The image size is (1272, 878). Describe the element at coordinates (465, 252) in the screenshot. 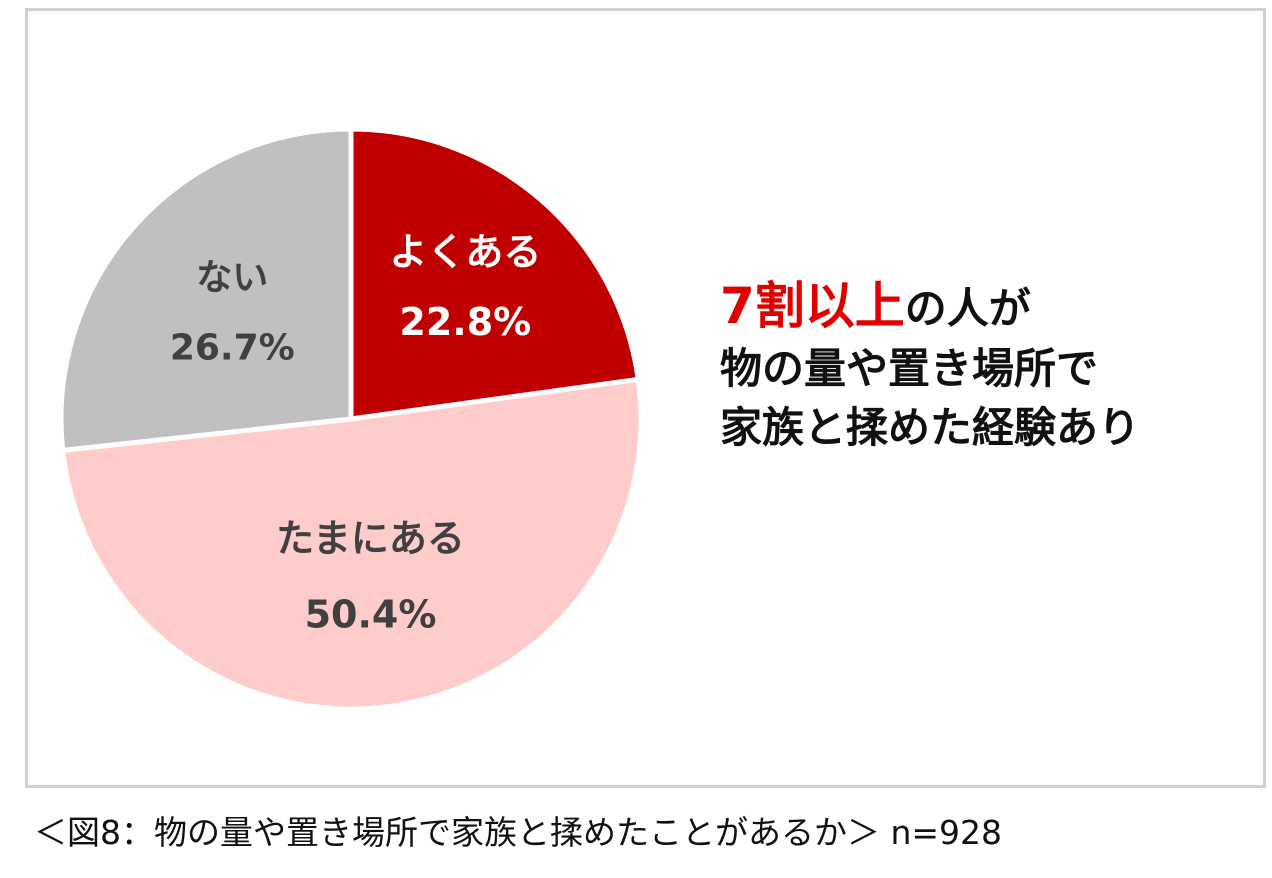

I see `slice-category-label: よくある` at that location.